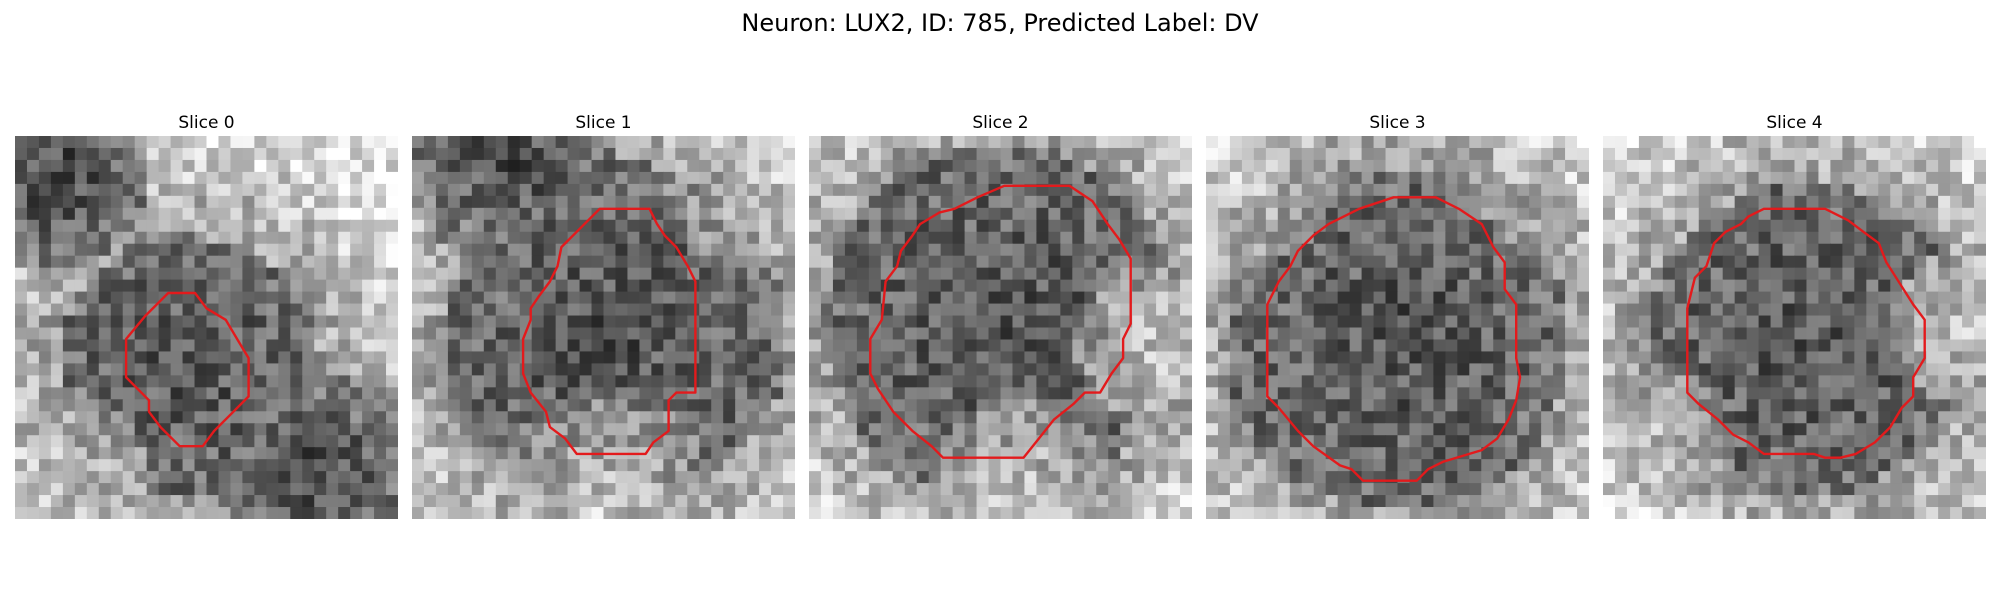 This screenshot has height=600, width=2000. What do you see at coordinates (206, 123) in the screenshot?
I see `slice-title: Slice 0` at bounding box center [206, 123].